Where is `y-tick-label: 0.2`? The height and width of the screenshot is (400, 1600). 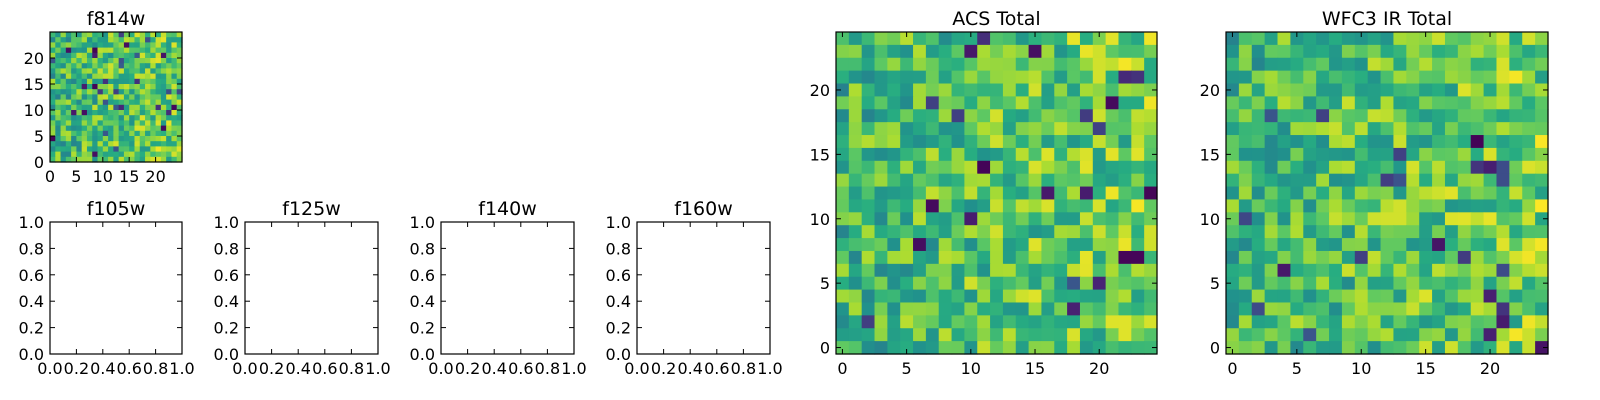 y-tick-label: 0.2 is located at coordinates (618, 328).